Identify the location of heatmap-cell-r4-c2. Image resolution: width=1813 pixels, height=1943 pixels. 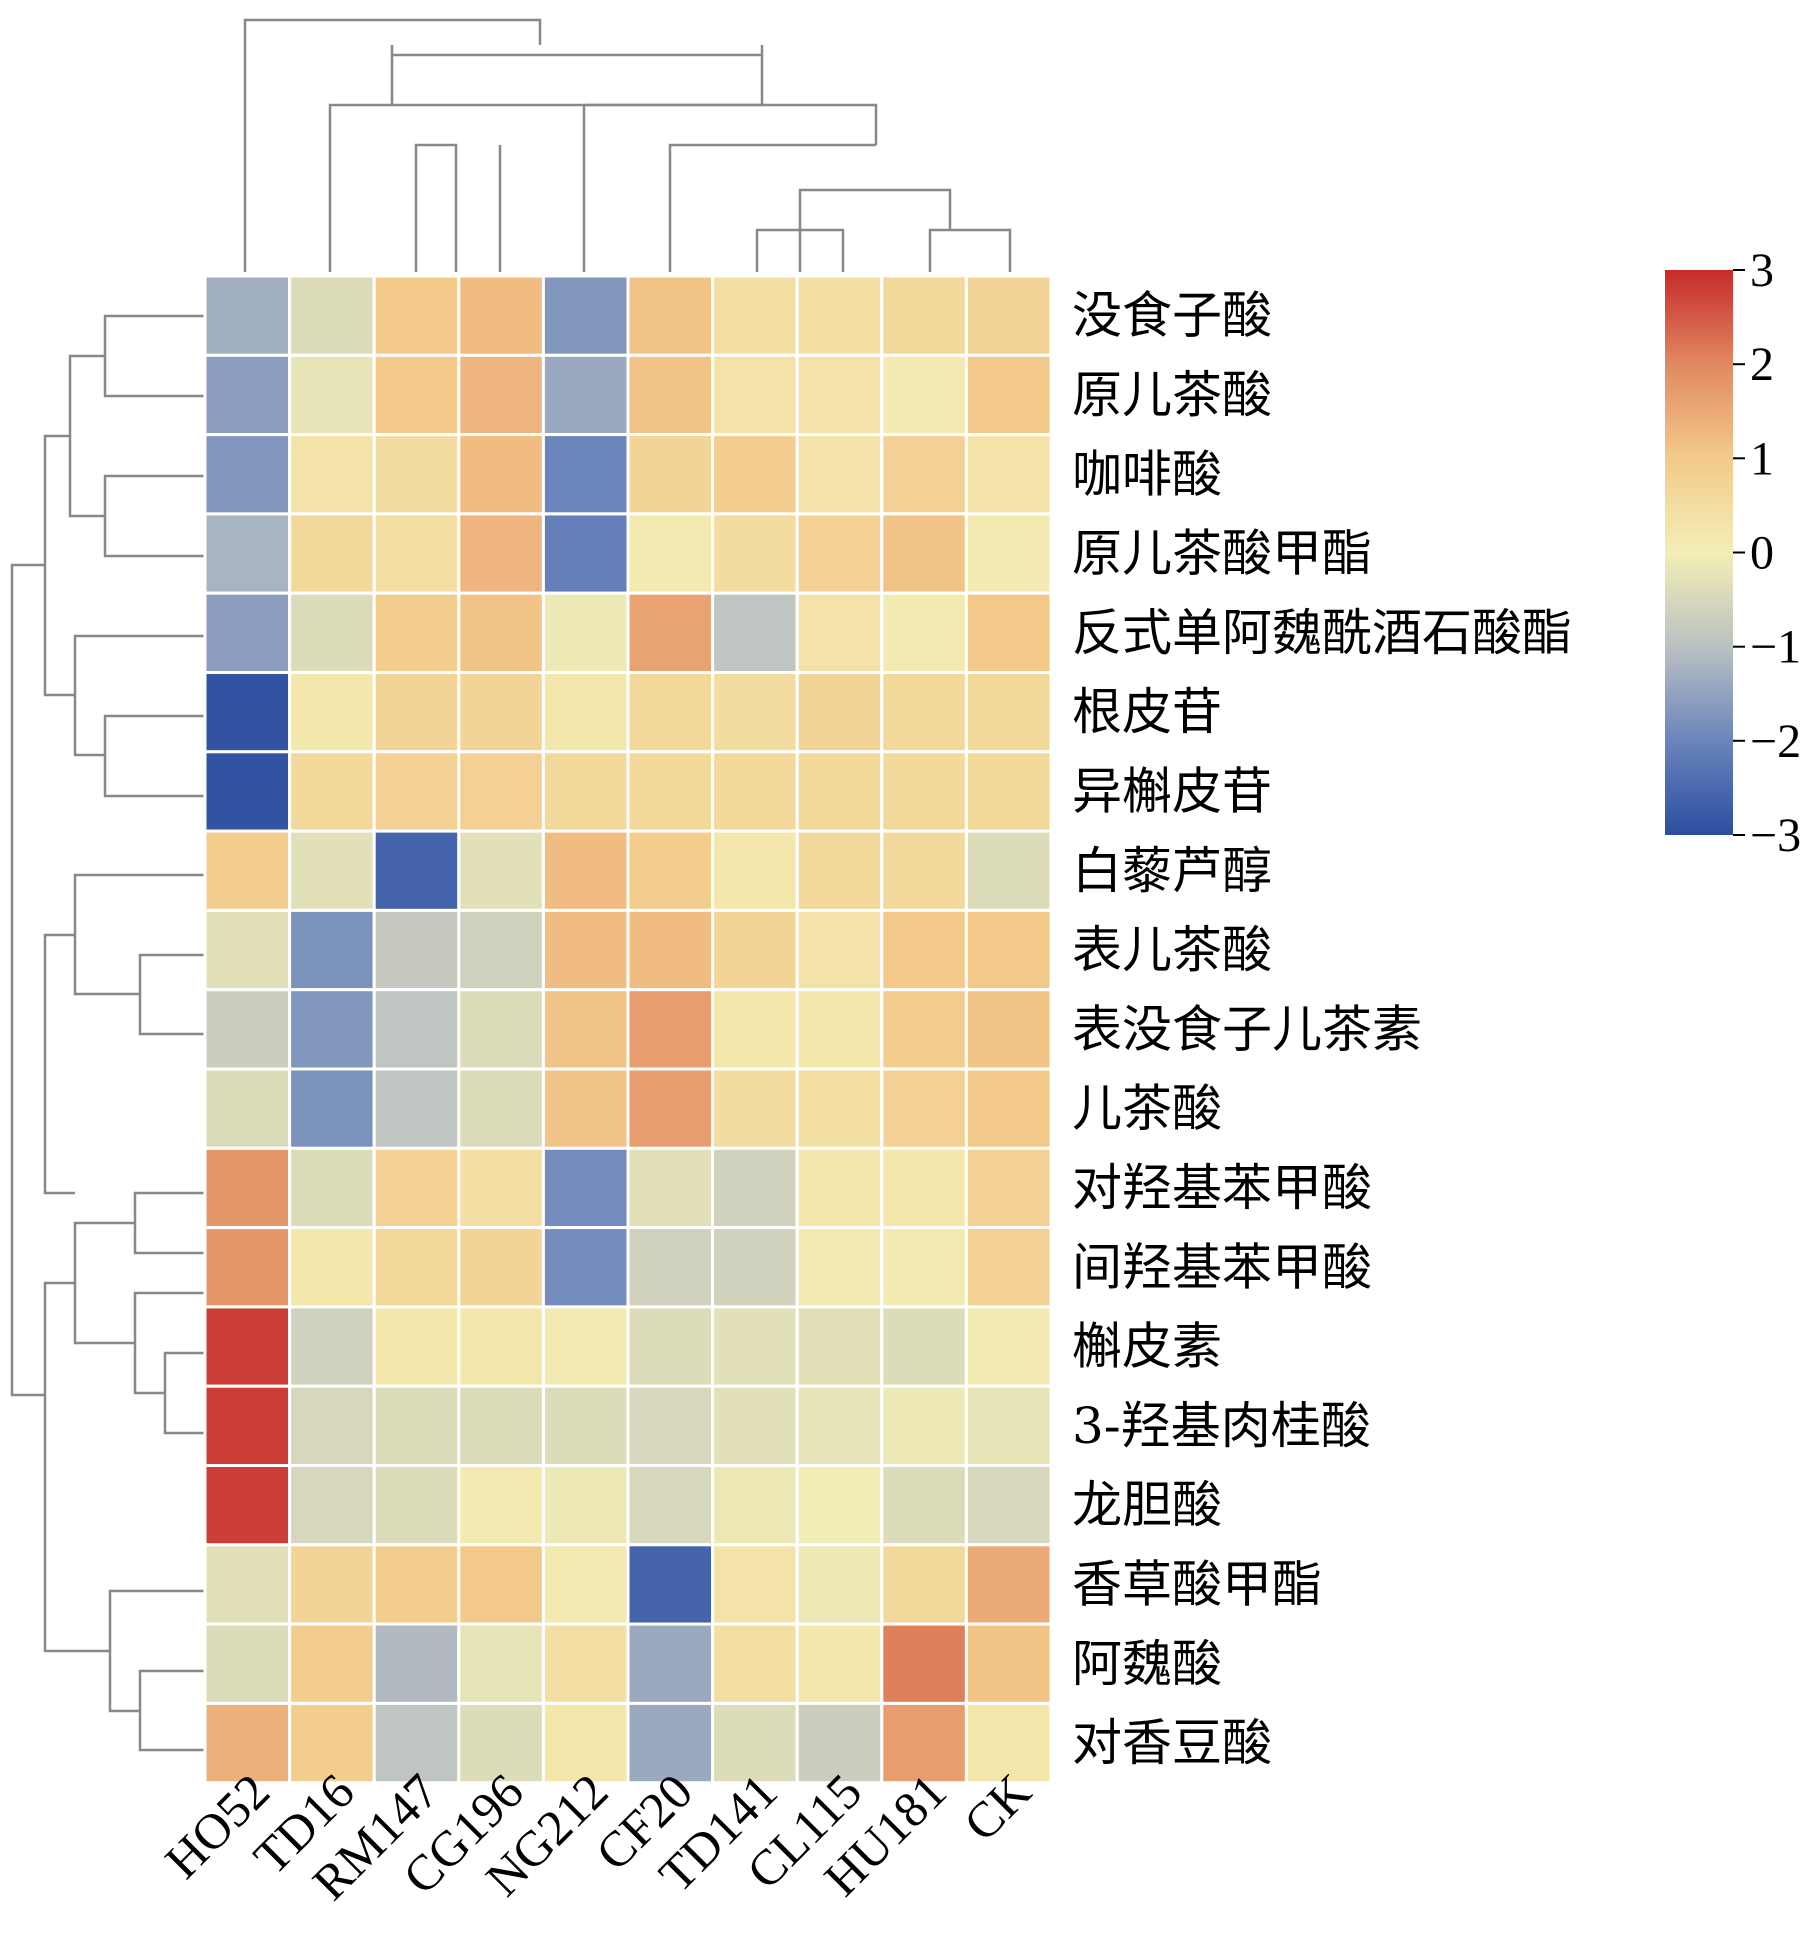
(416, 633).